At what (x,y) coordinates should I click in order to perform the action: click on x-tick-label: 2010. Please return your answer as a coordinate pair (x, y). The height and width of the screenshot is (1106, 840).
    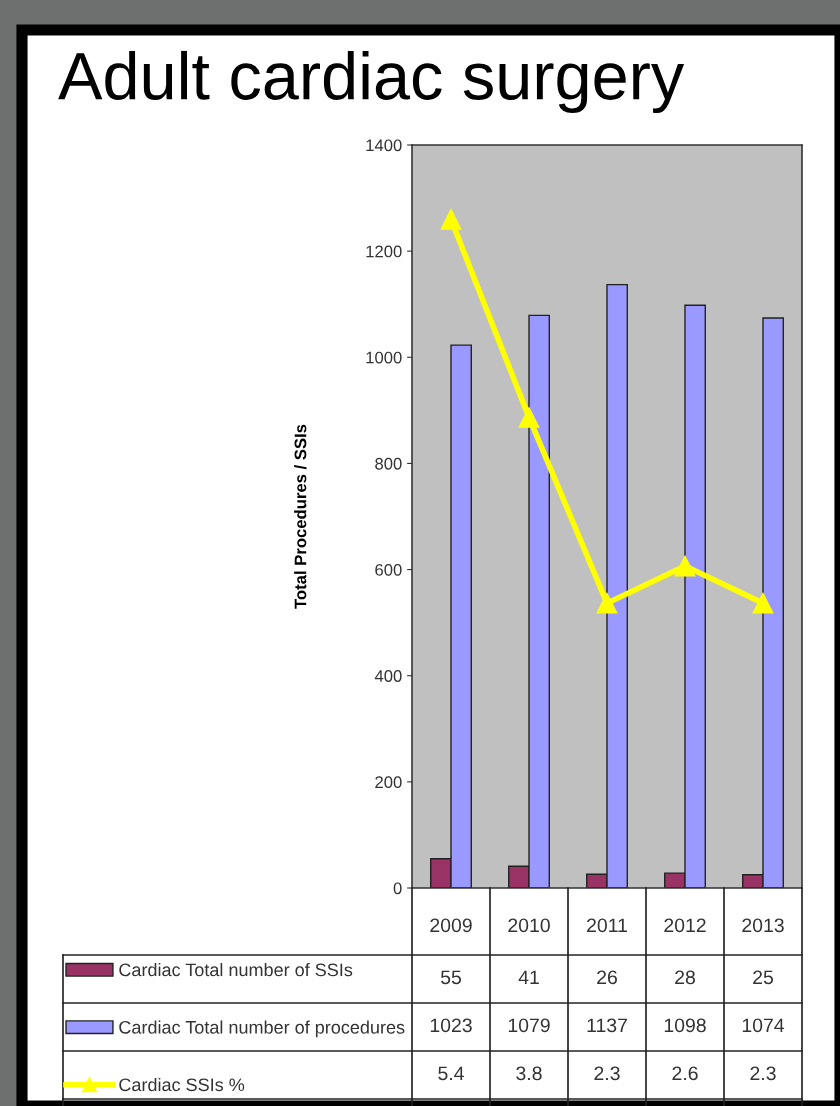
    Looking at the image, I should click on (529, 925).